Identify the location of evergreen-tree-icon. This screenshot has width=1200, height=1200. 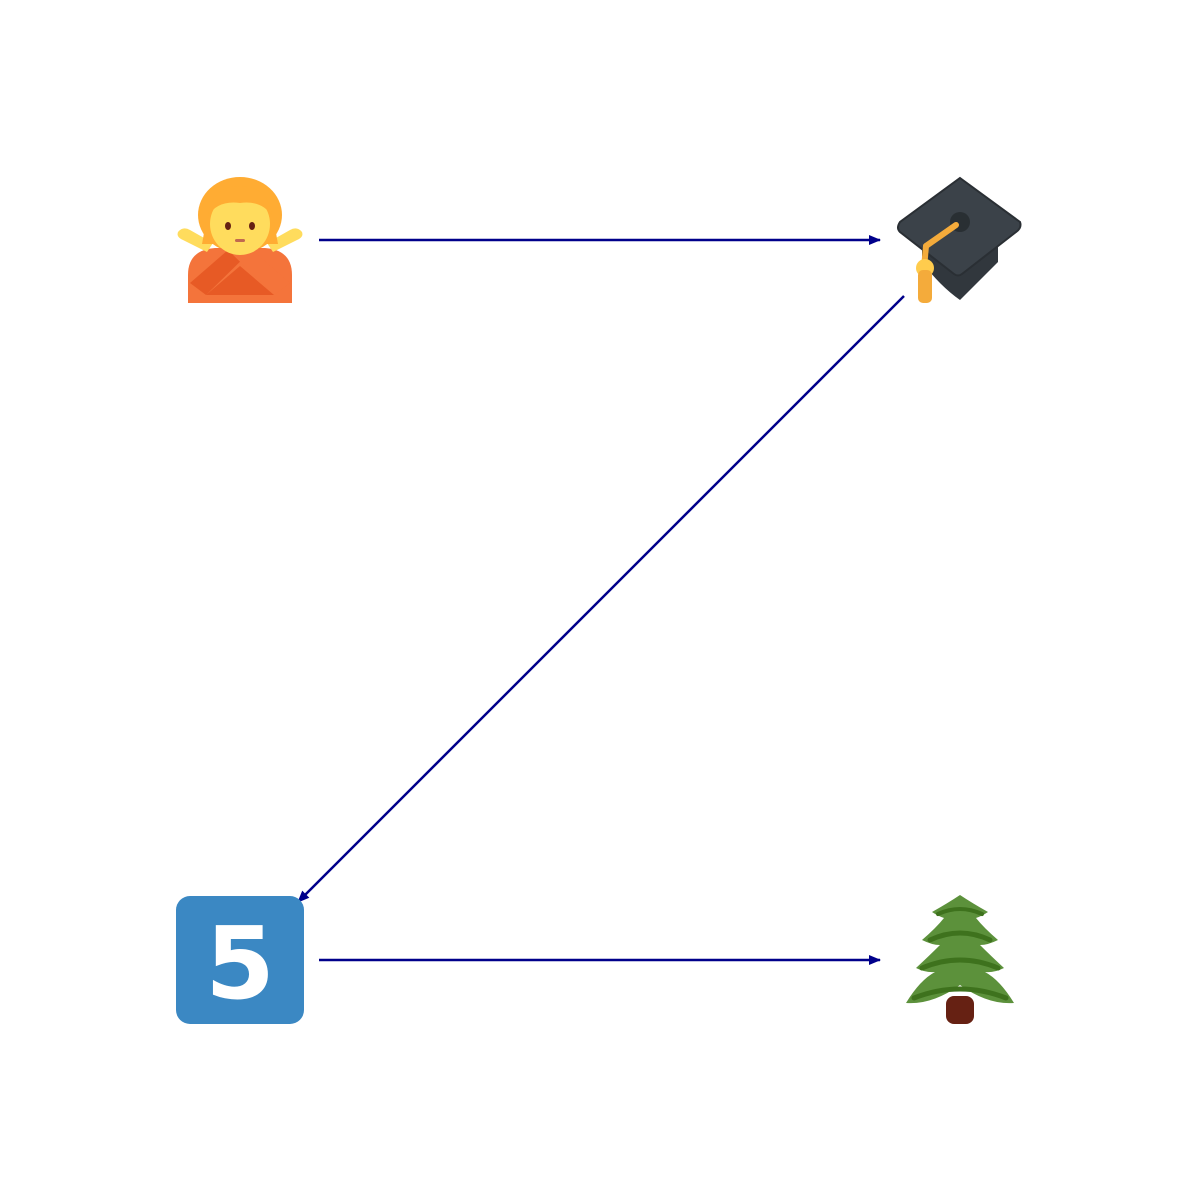
(960, 959).